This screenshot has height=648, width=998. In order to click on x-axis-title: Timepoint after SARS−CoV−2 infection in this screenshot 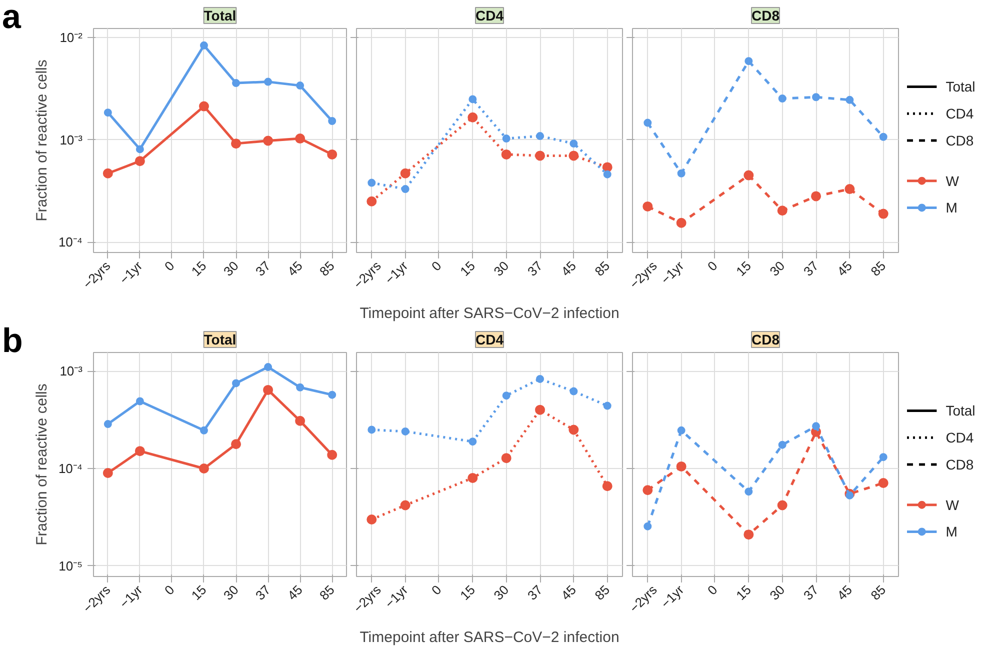, I will do `click(490, 637)`.